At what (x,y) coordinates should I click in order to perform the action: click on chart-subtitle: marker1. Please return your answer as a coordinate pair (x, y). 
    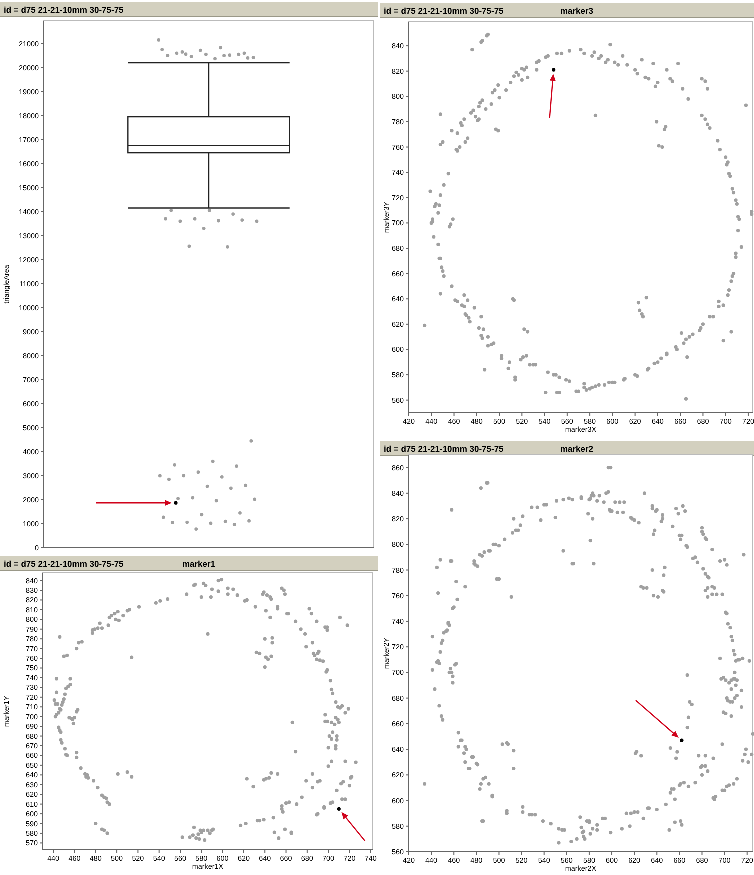
    Looking at the image, I should click on (199, 564).